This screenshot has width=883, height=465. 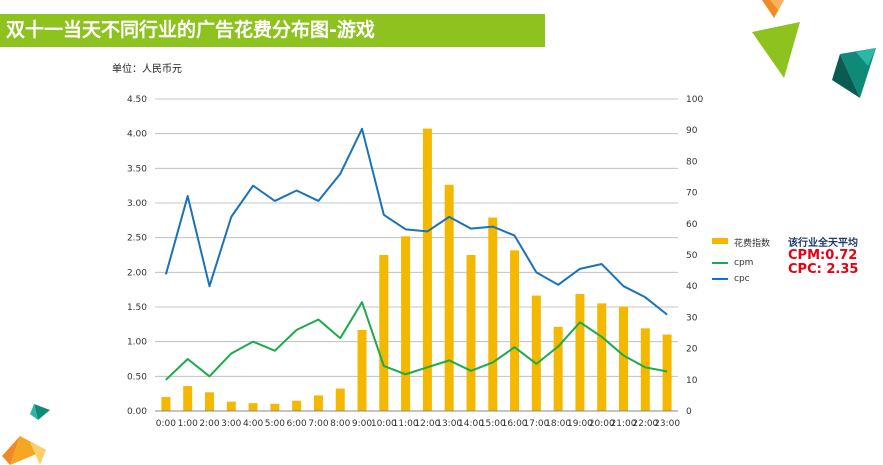 What do you see at coordinates (823, 243) in the screenshot?
I see `average-title: 该行业全天平均` at bounding box center [823, 243].